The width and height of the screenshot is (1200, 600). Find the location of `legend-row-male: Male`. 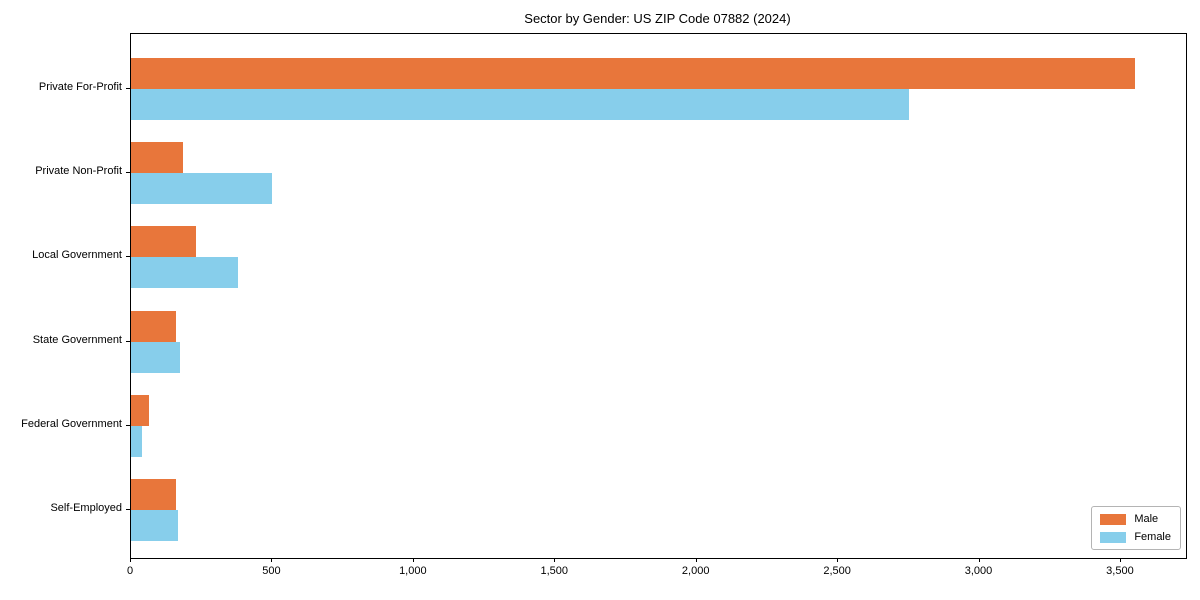

legend-row-male: Male is located at coordinates (1135, 519).